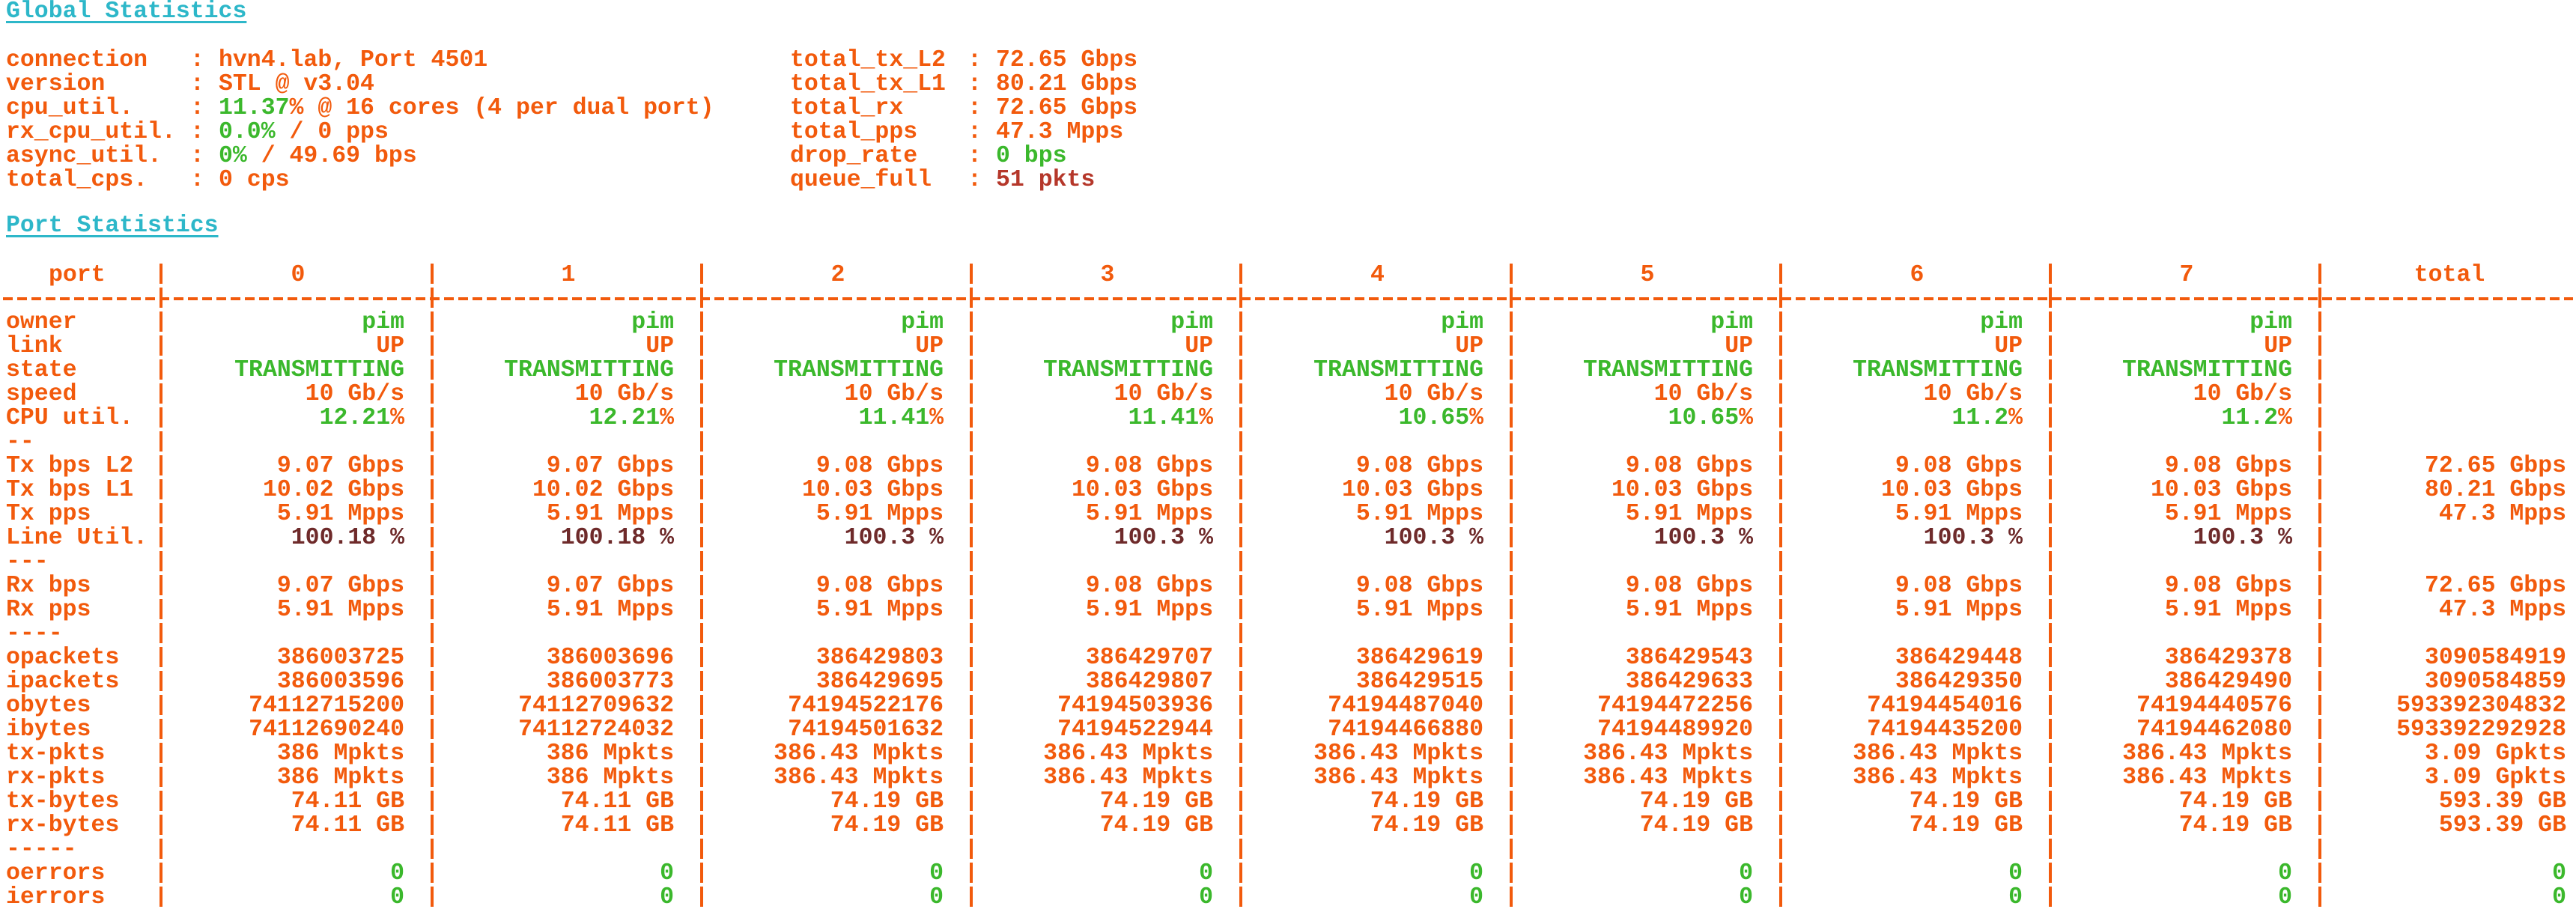  I want to click on cell-total: 593392304832, so click(2481, 706).